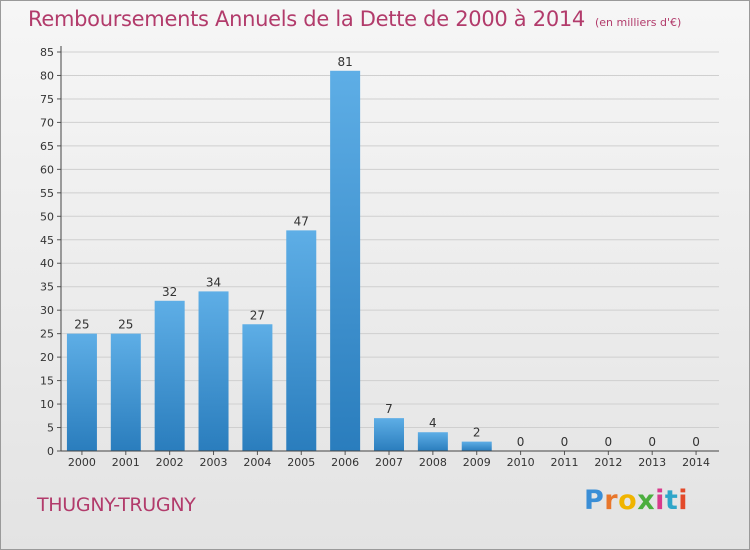  What do you see at coordinates (50, 428) in the screenshot?
I see `y-tick-label: 5` at bounding box center [50, 428].